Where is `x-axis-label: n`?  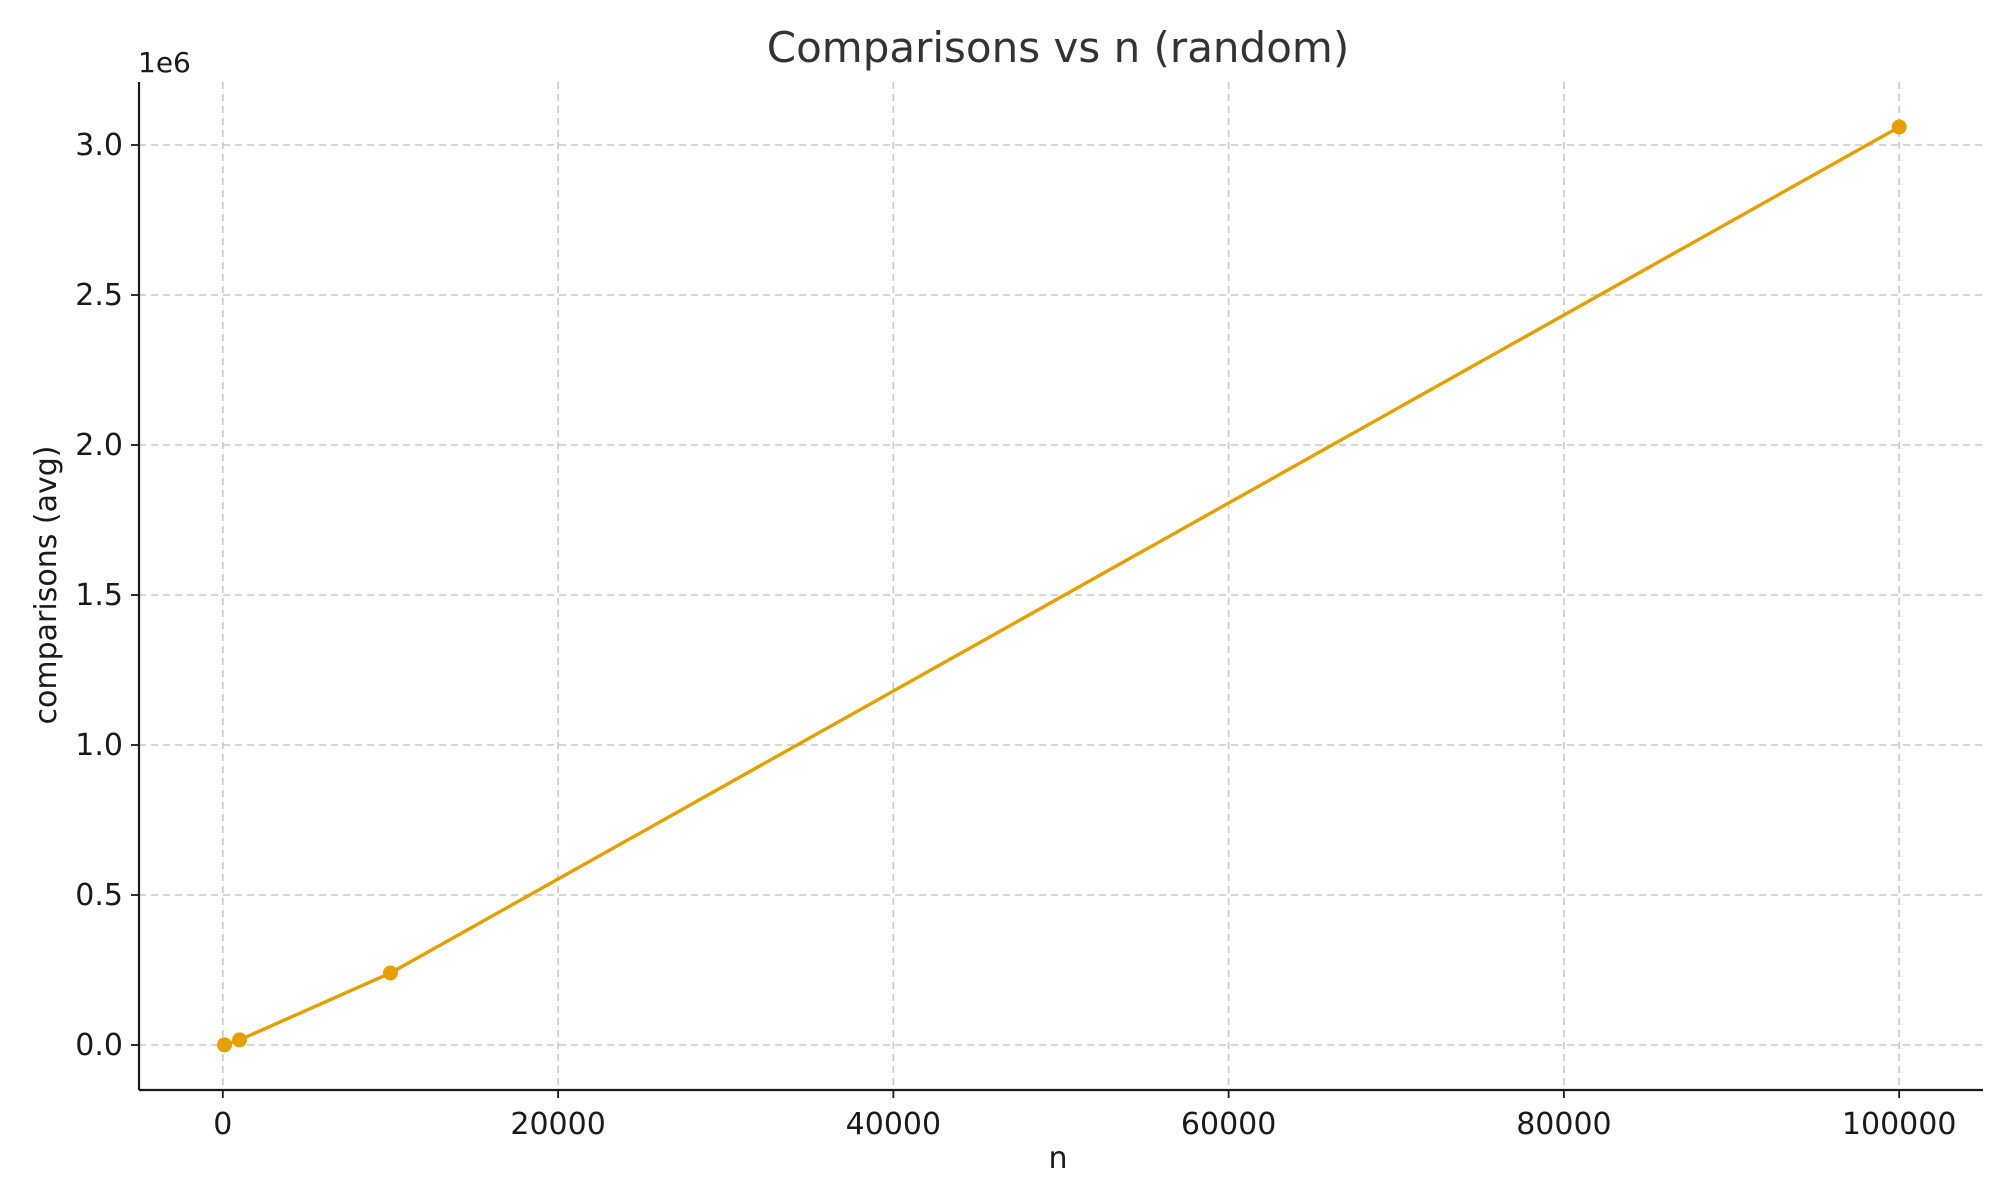 x-axis-label: n is located at coordinates (1057, 1158).